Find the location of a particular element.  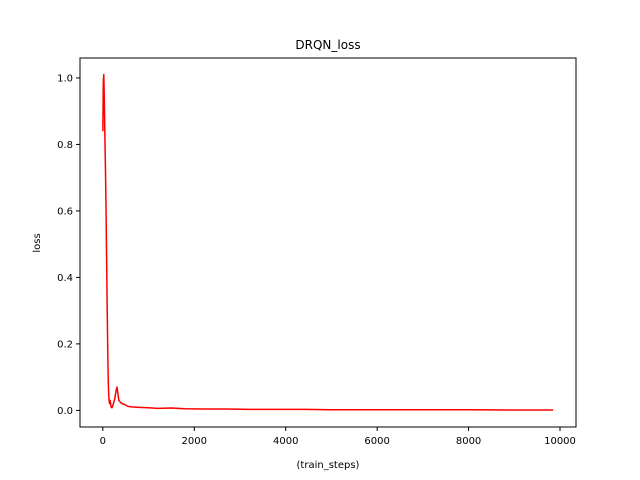

y-tick-label: 0.8 is located at coordinates (65, 145).